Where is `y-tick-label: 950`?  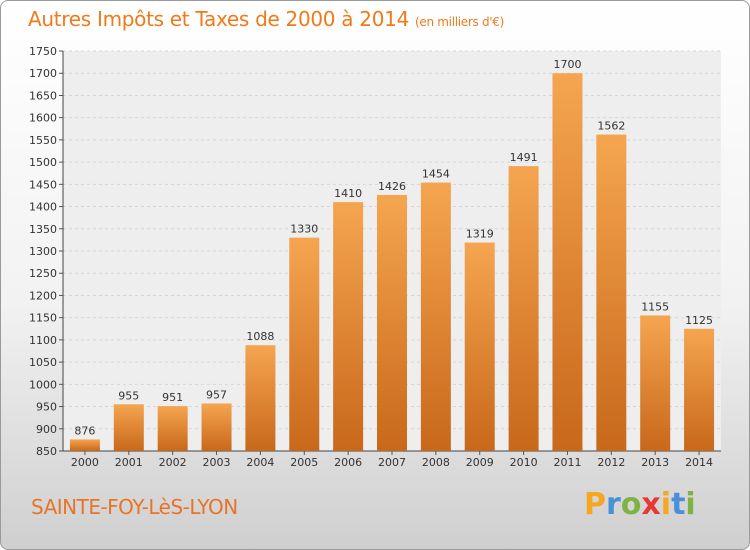
y-tick-label: 950 is located at coordinates (46, 407).